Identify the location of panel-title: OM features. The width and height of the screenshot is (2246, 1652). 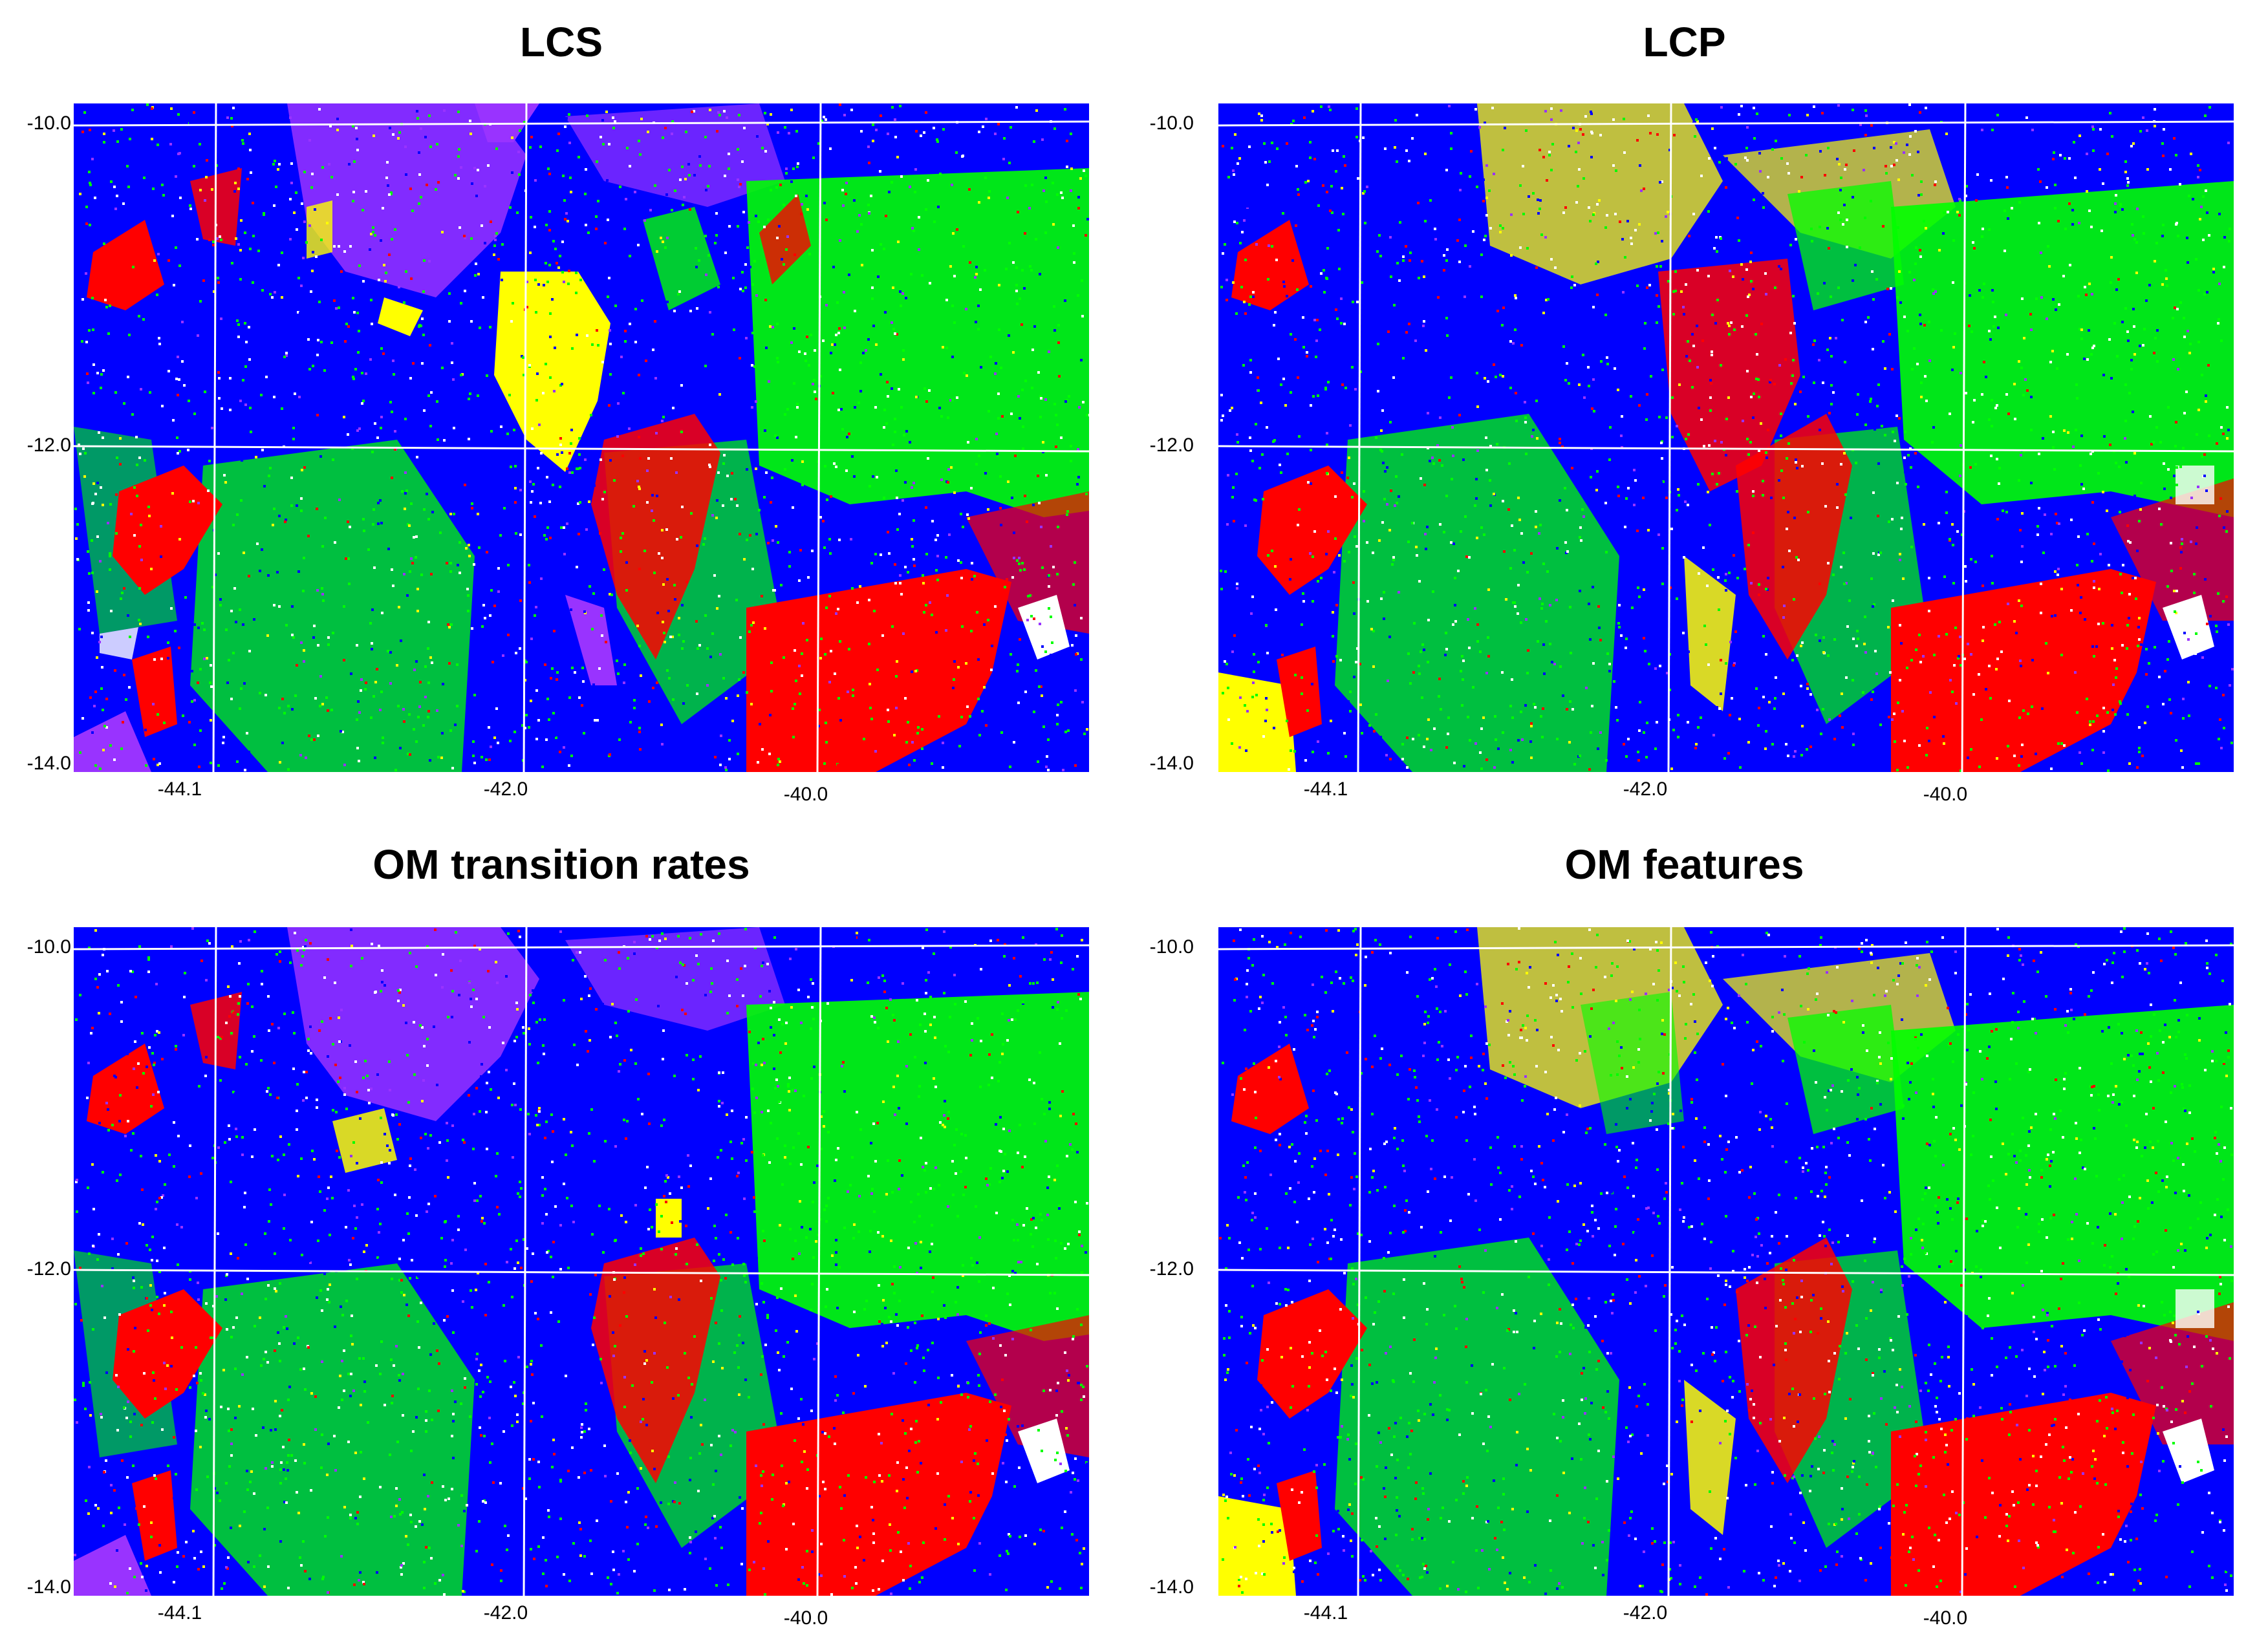
(1684, 865).